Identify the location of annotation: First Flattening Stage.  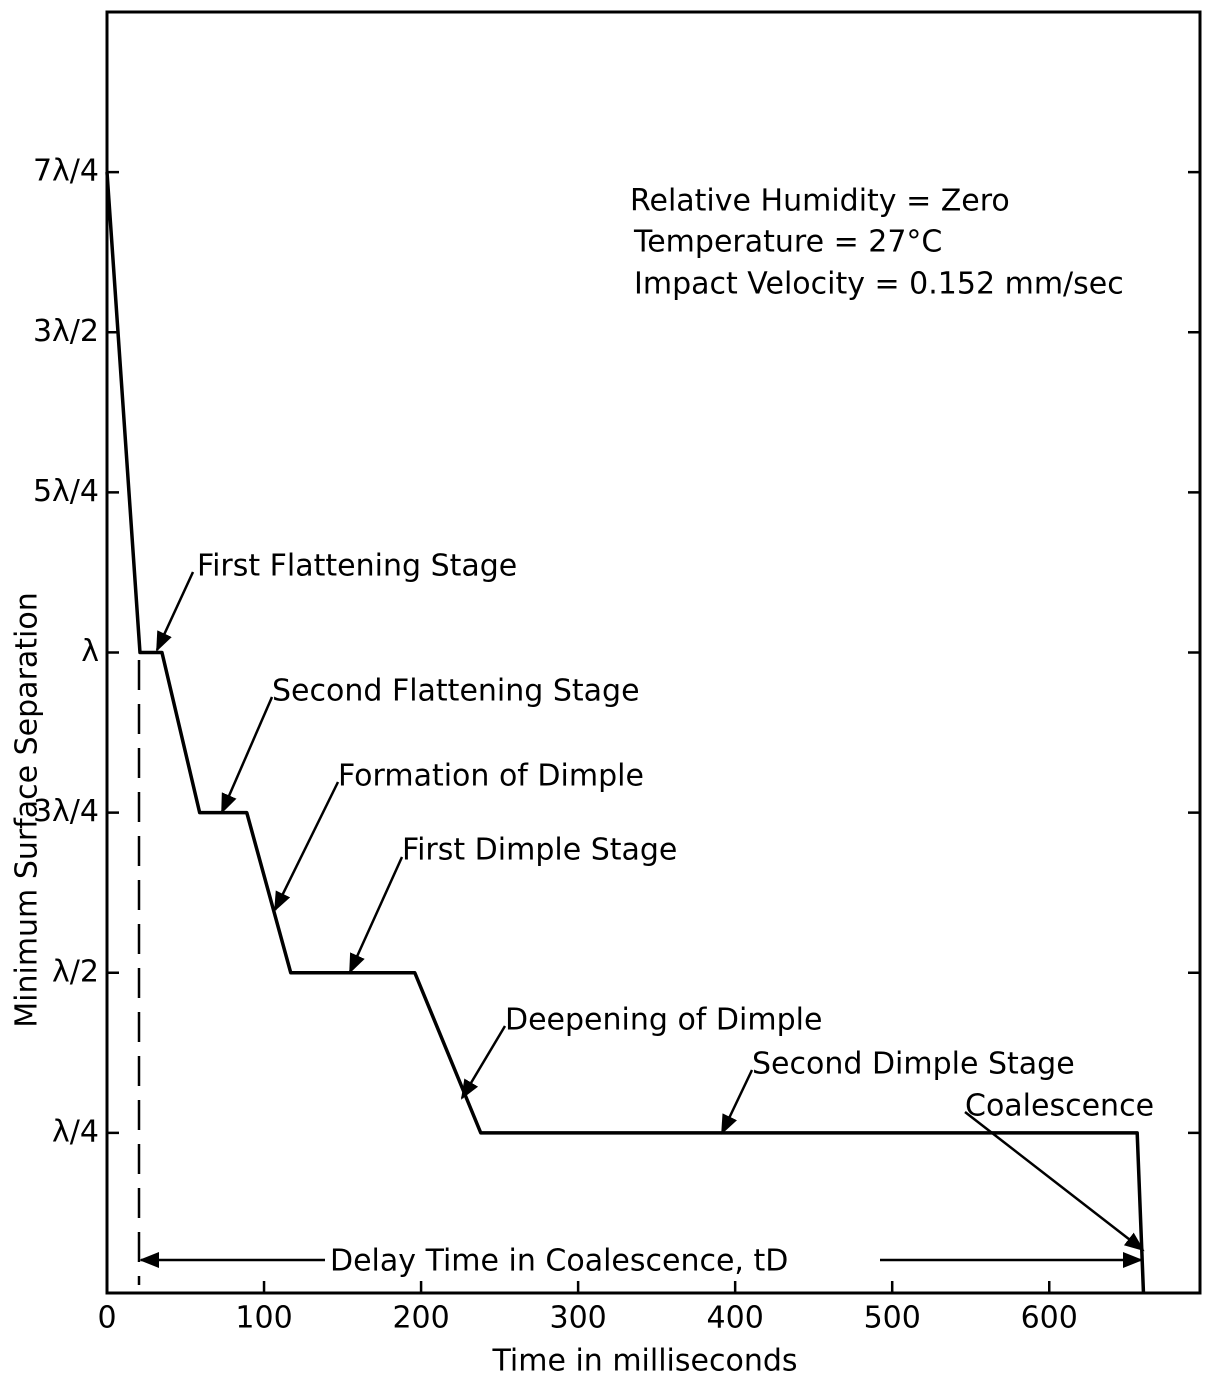
(357, 566).